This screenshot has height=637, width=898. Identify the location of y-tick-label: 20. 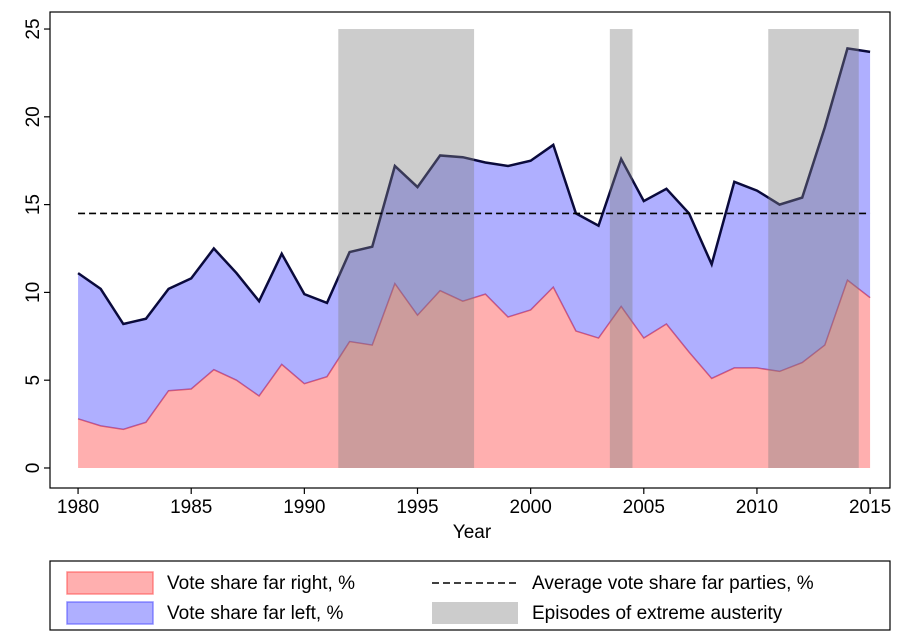
(33, 116).